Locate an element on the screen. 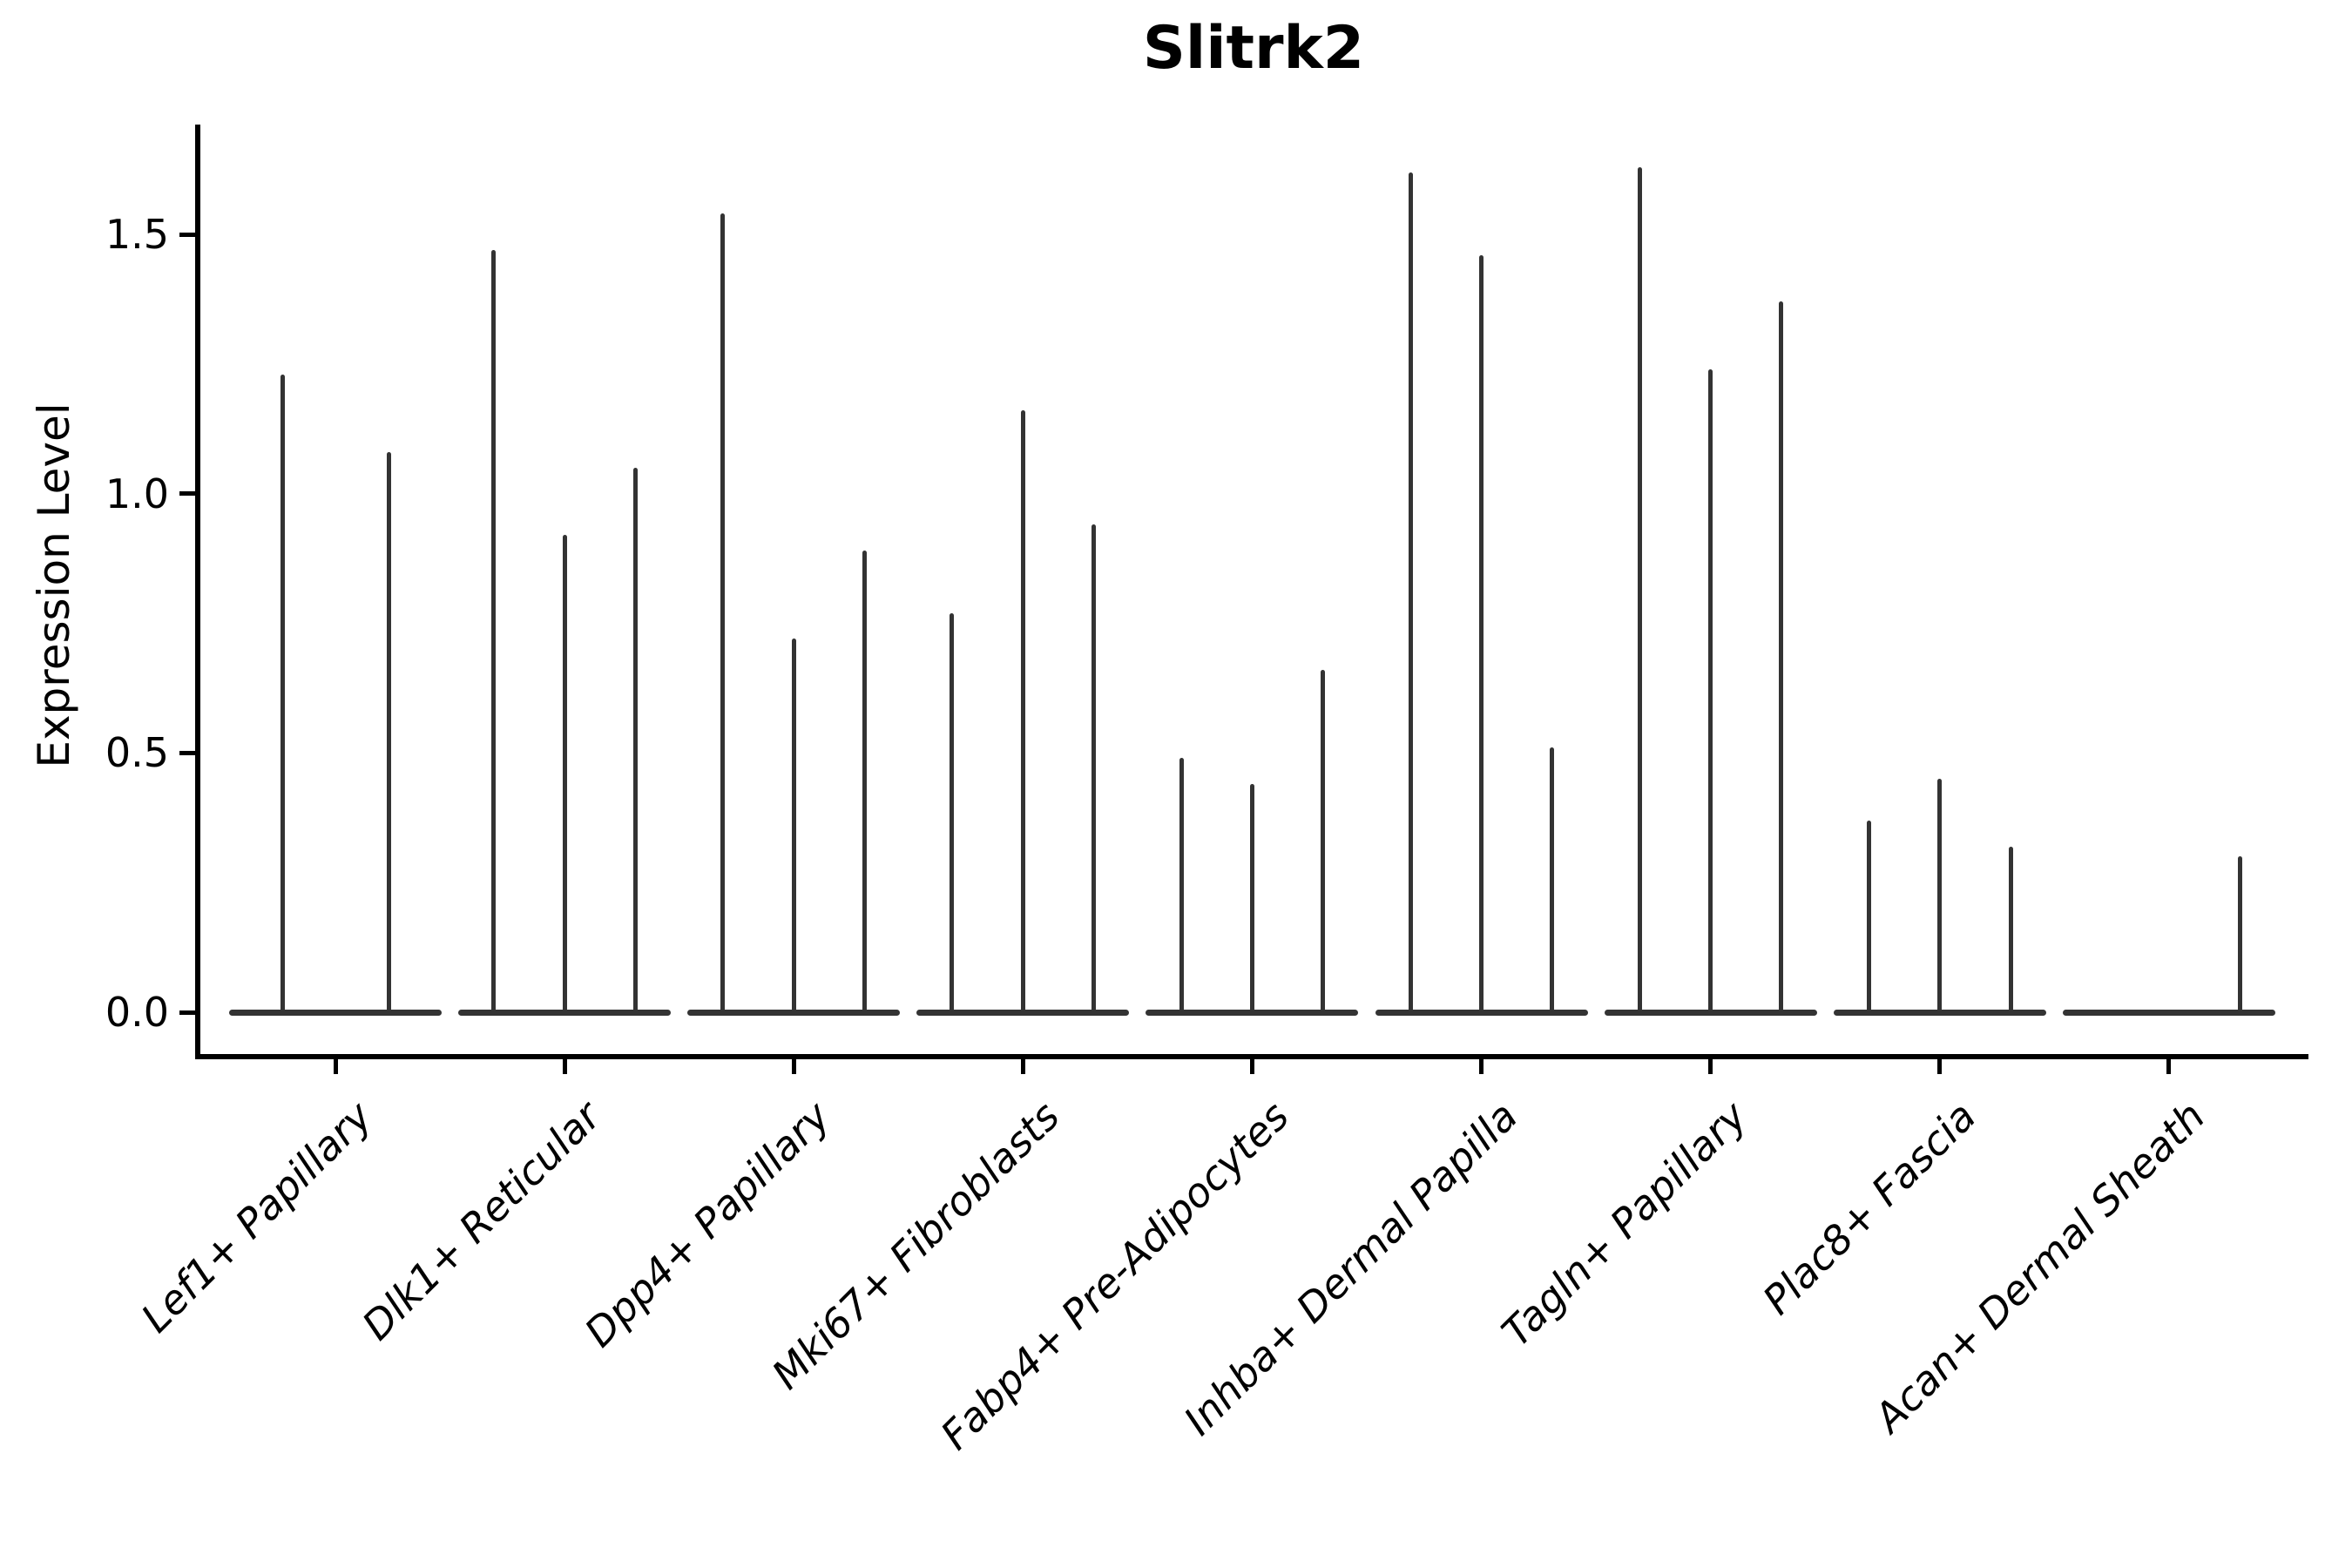  x-tick-label: Lef1+ Papillary is located at coordinates (257, 1217).